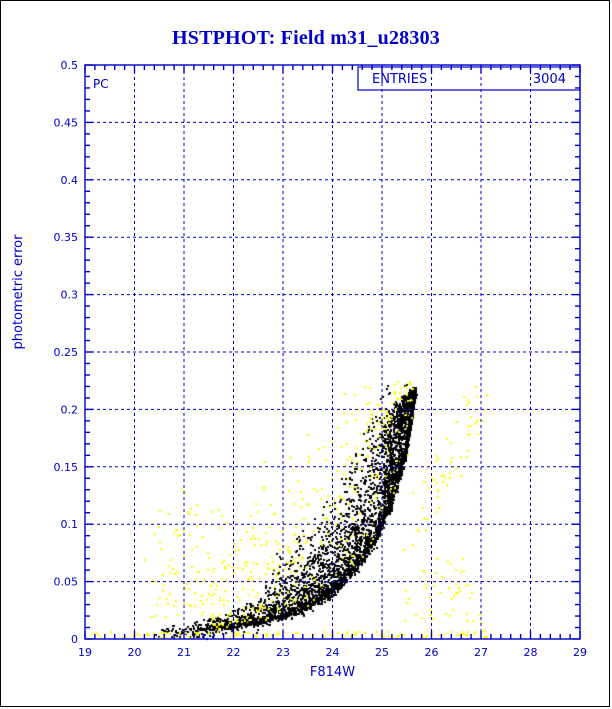  I want to click on legend-entries-value: 3004, so click(549, 79).